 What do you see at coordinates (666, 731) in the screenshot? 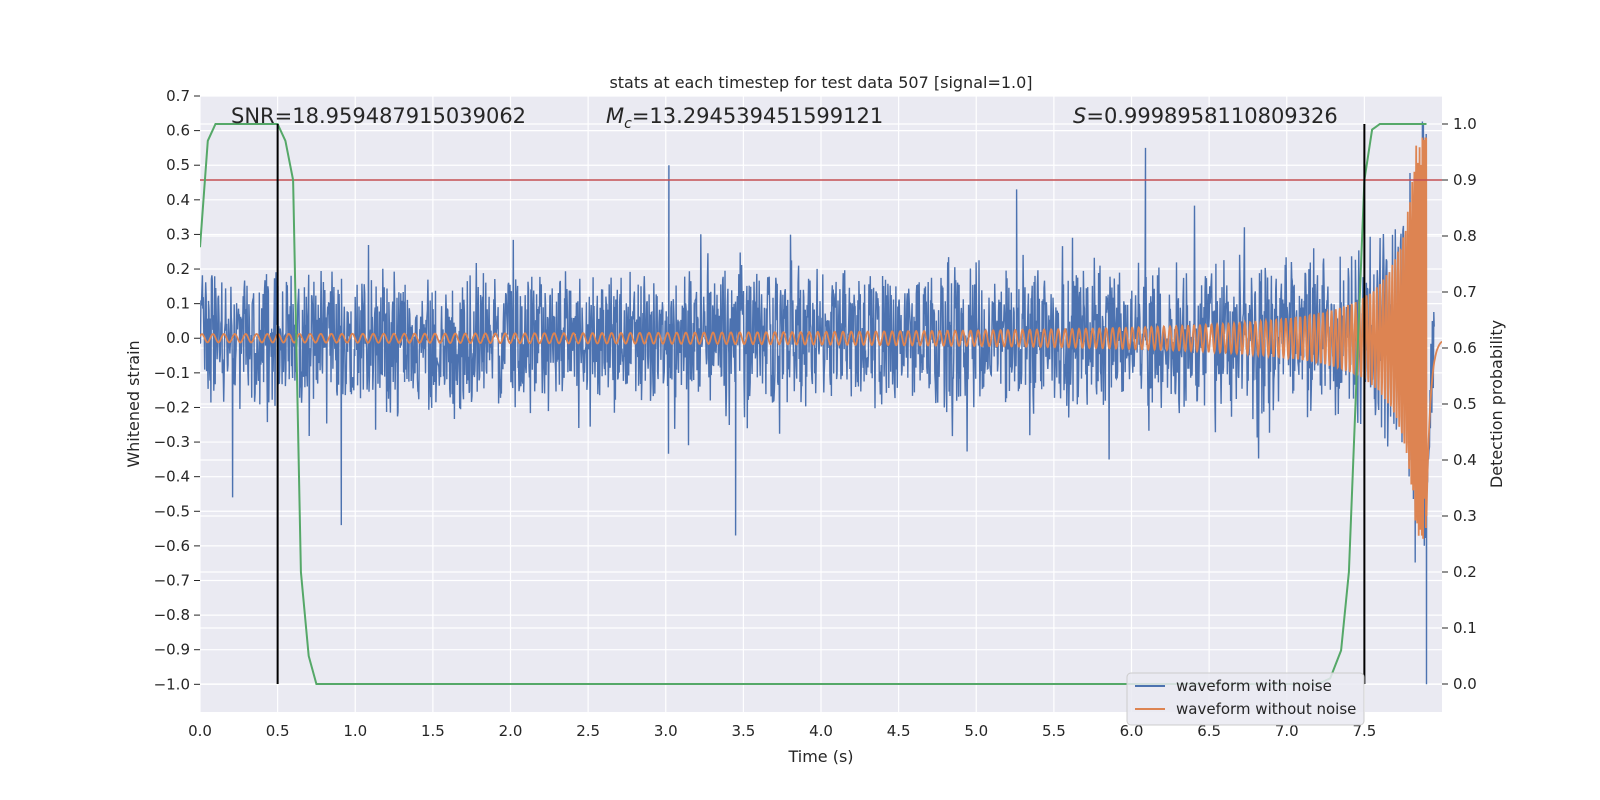
I see `x-tick-label: 3.0` at bounding box center [666, 731].